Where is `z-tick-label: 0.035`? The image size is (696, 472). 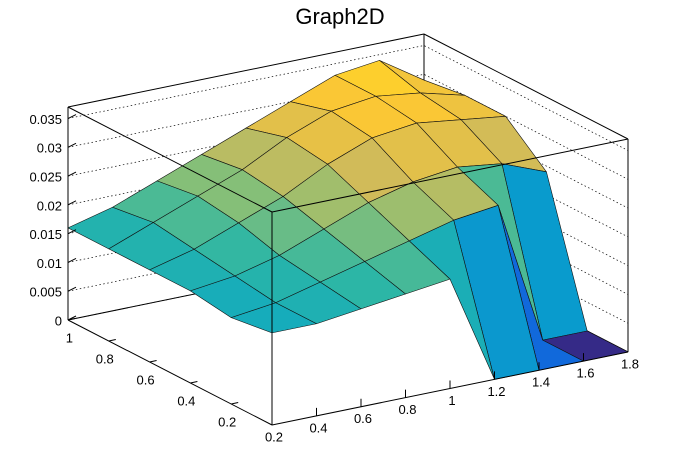
z-tick-label: 0.035 is located at coordinates (45, 119).